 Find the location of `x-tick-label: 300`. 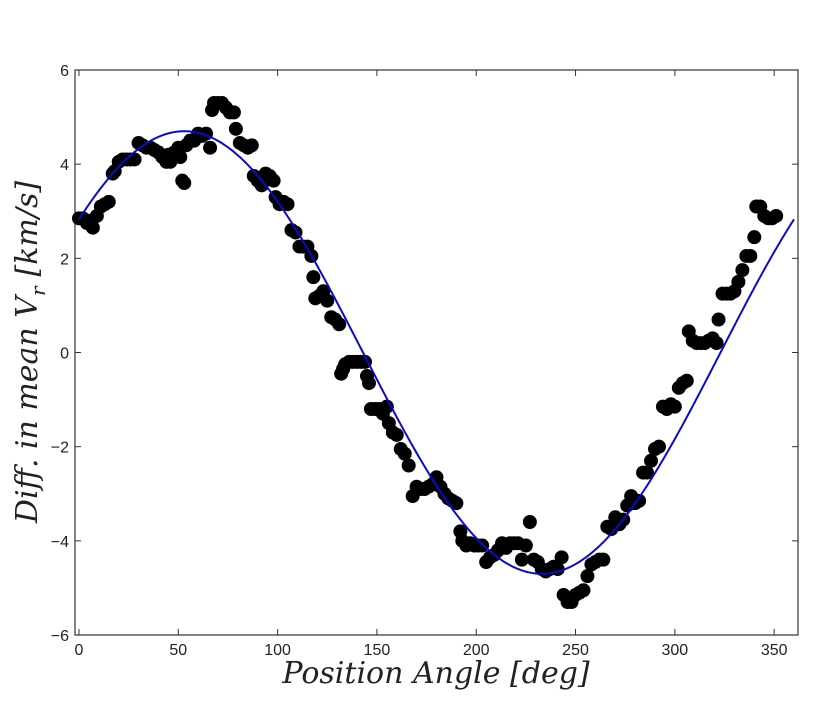

x-tick-label: 300 is located at coordinates (675, 650).